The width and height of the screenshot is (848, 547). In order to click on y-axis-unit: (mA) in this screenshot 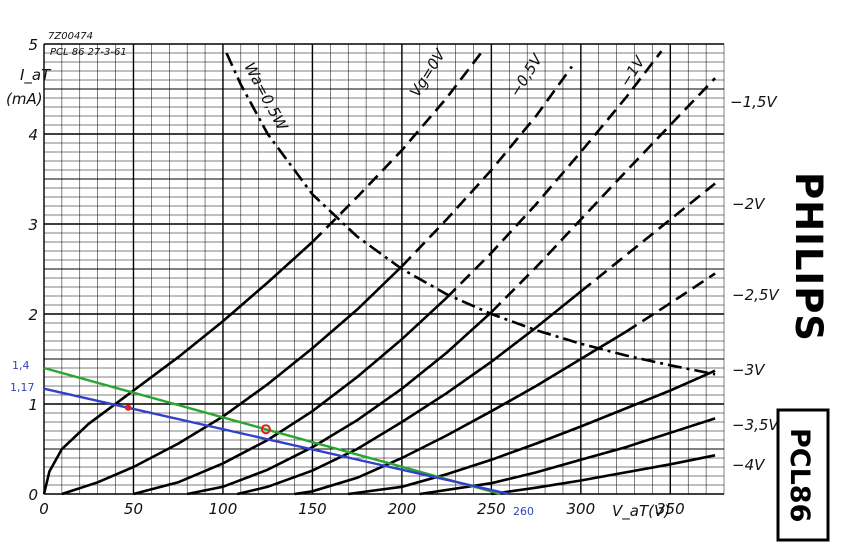, I will do `click(24, 99)`.